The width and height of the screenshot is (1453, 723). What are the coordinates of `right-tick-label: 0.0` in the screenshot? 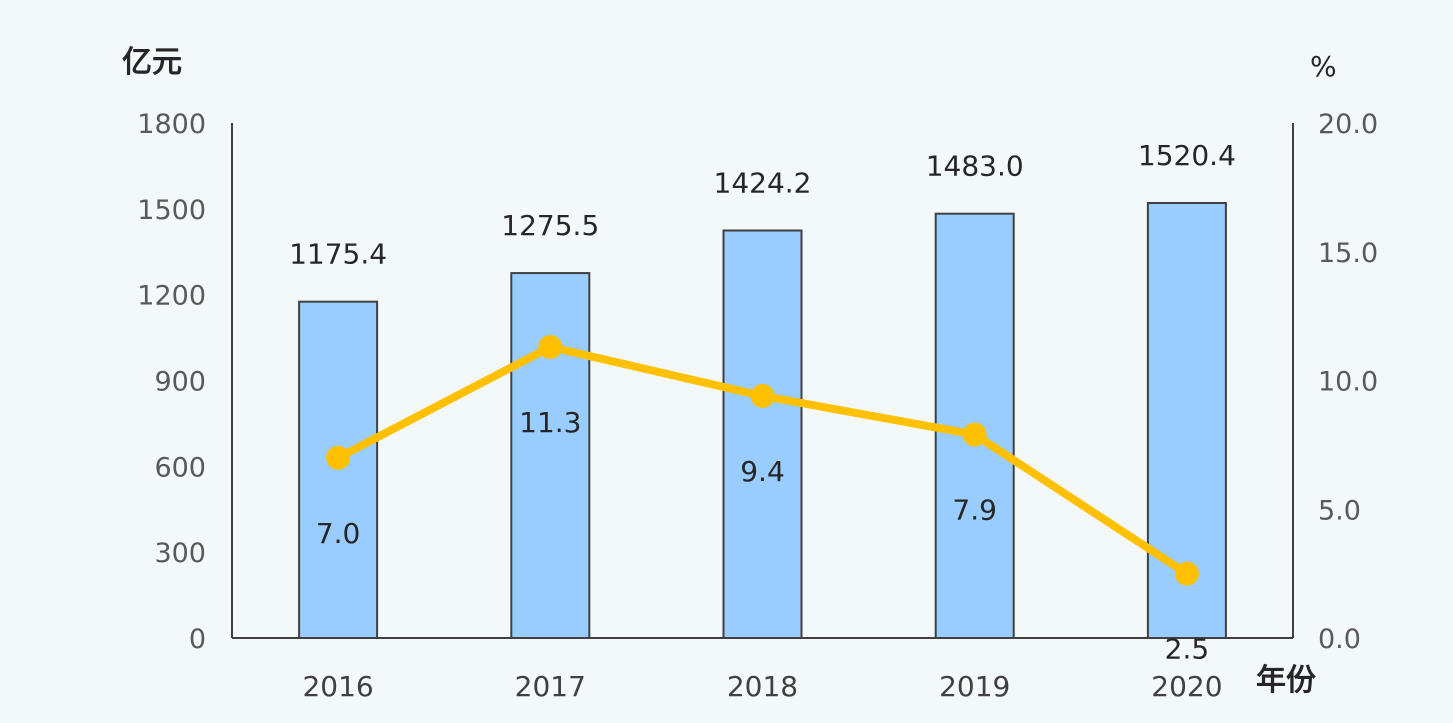 It's located at (1339, 639).